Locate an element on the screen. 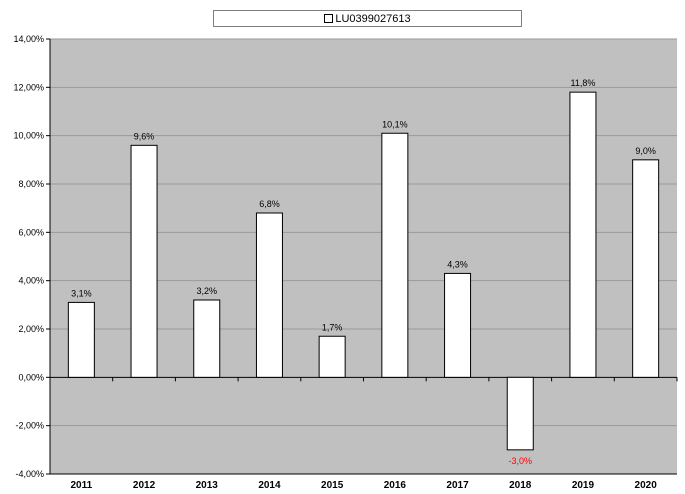 Image resolution: width=685 pixels, height=494 pixels. y-tick-label: -2,00% is located at coordinates (29, 426).